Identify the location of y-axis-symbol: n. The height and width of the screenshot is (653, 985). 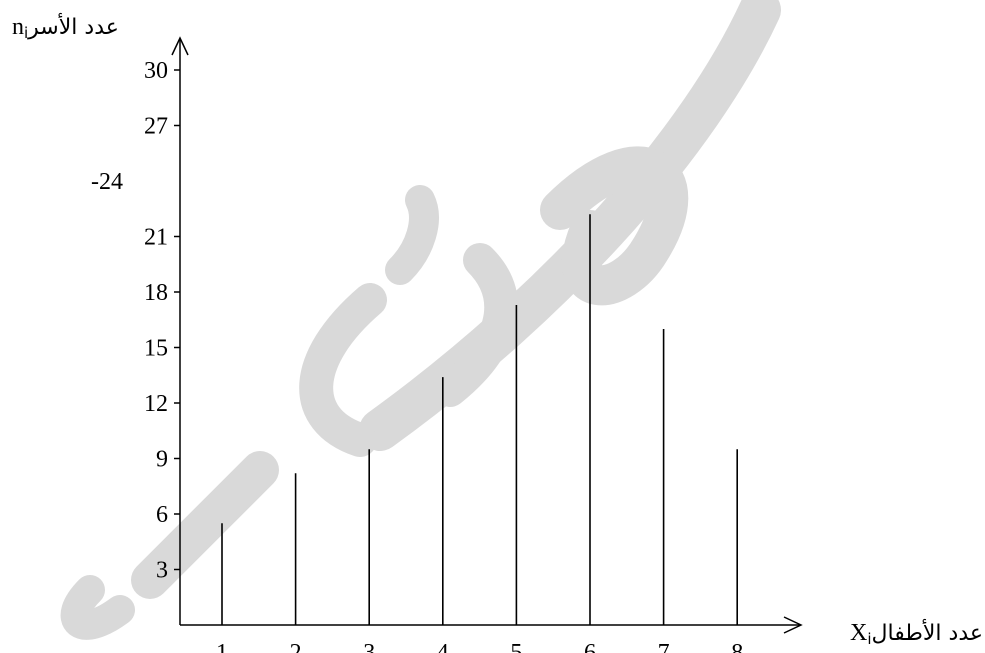
(18, 27).